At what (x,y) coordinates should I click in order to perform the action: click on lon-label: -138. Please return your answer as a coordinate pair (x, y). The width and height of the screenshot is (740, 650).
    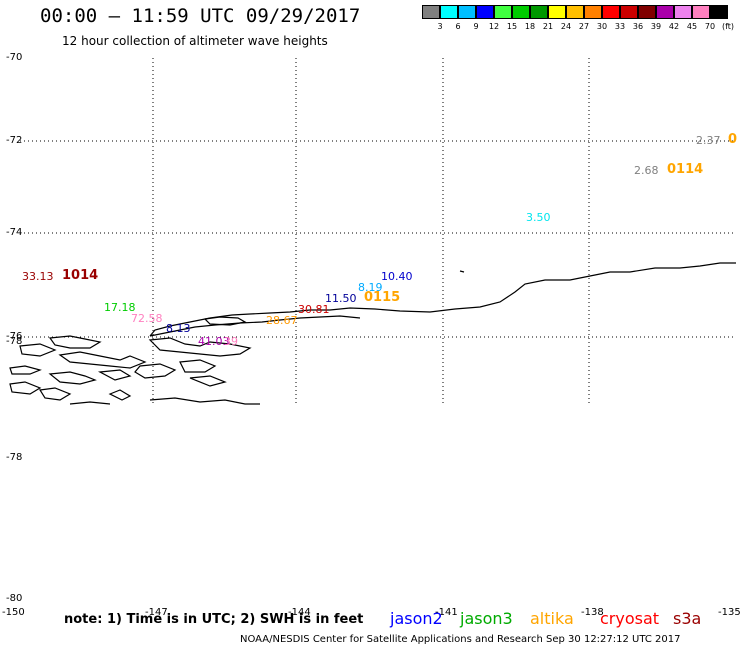
    Looking at the image, I should click on (592, 612).